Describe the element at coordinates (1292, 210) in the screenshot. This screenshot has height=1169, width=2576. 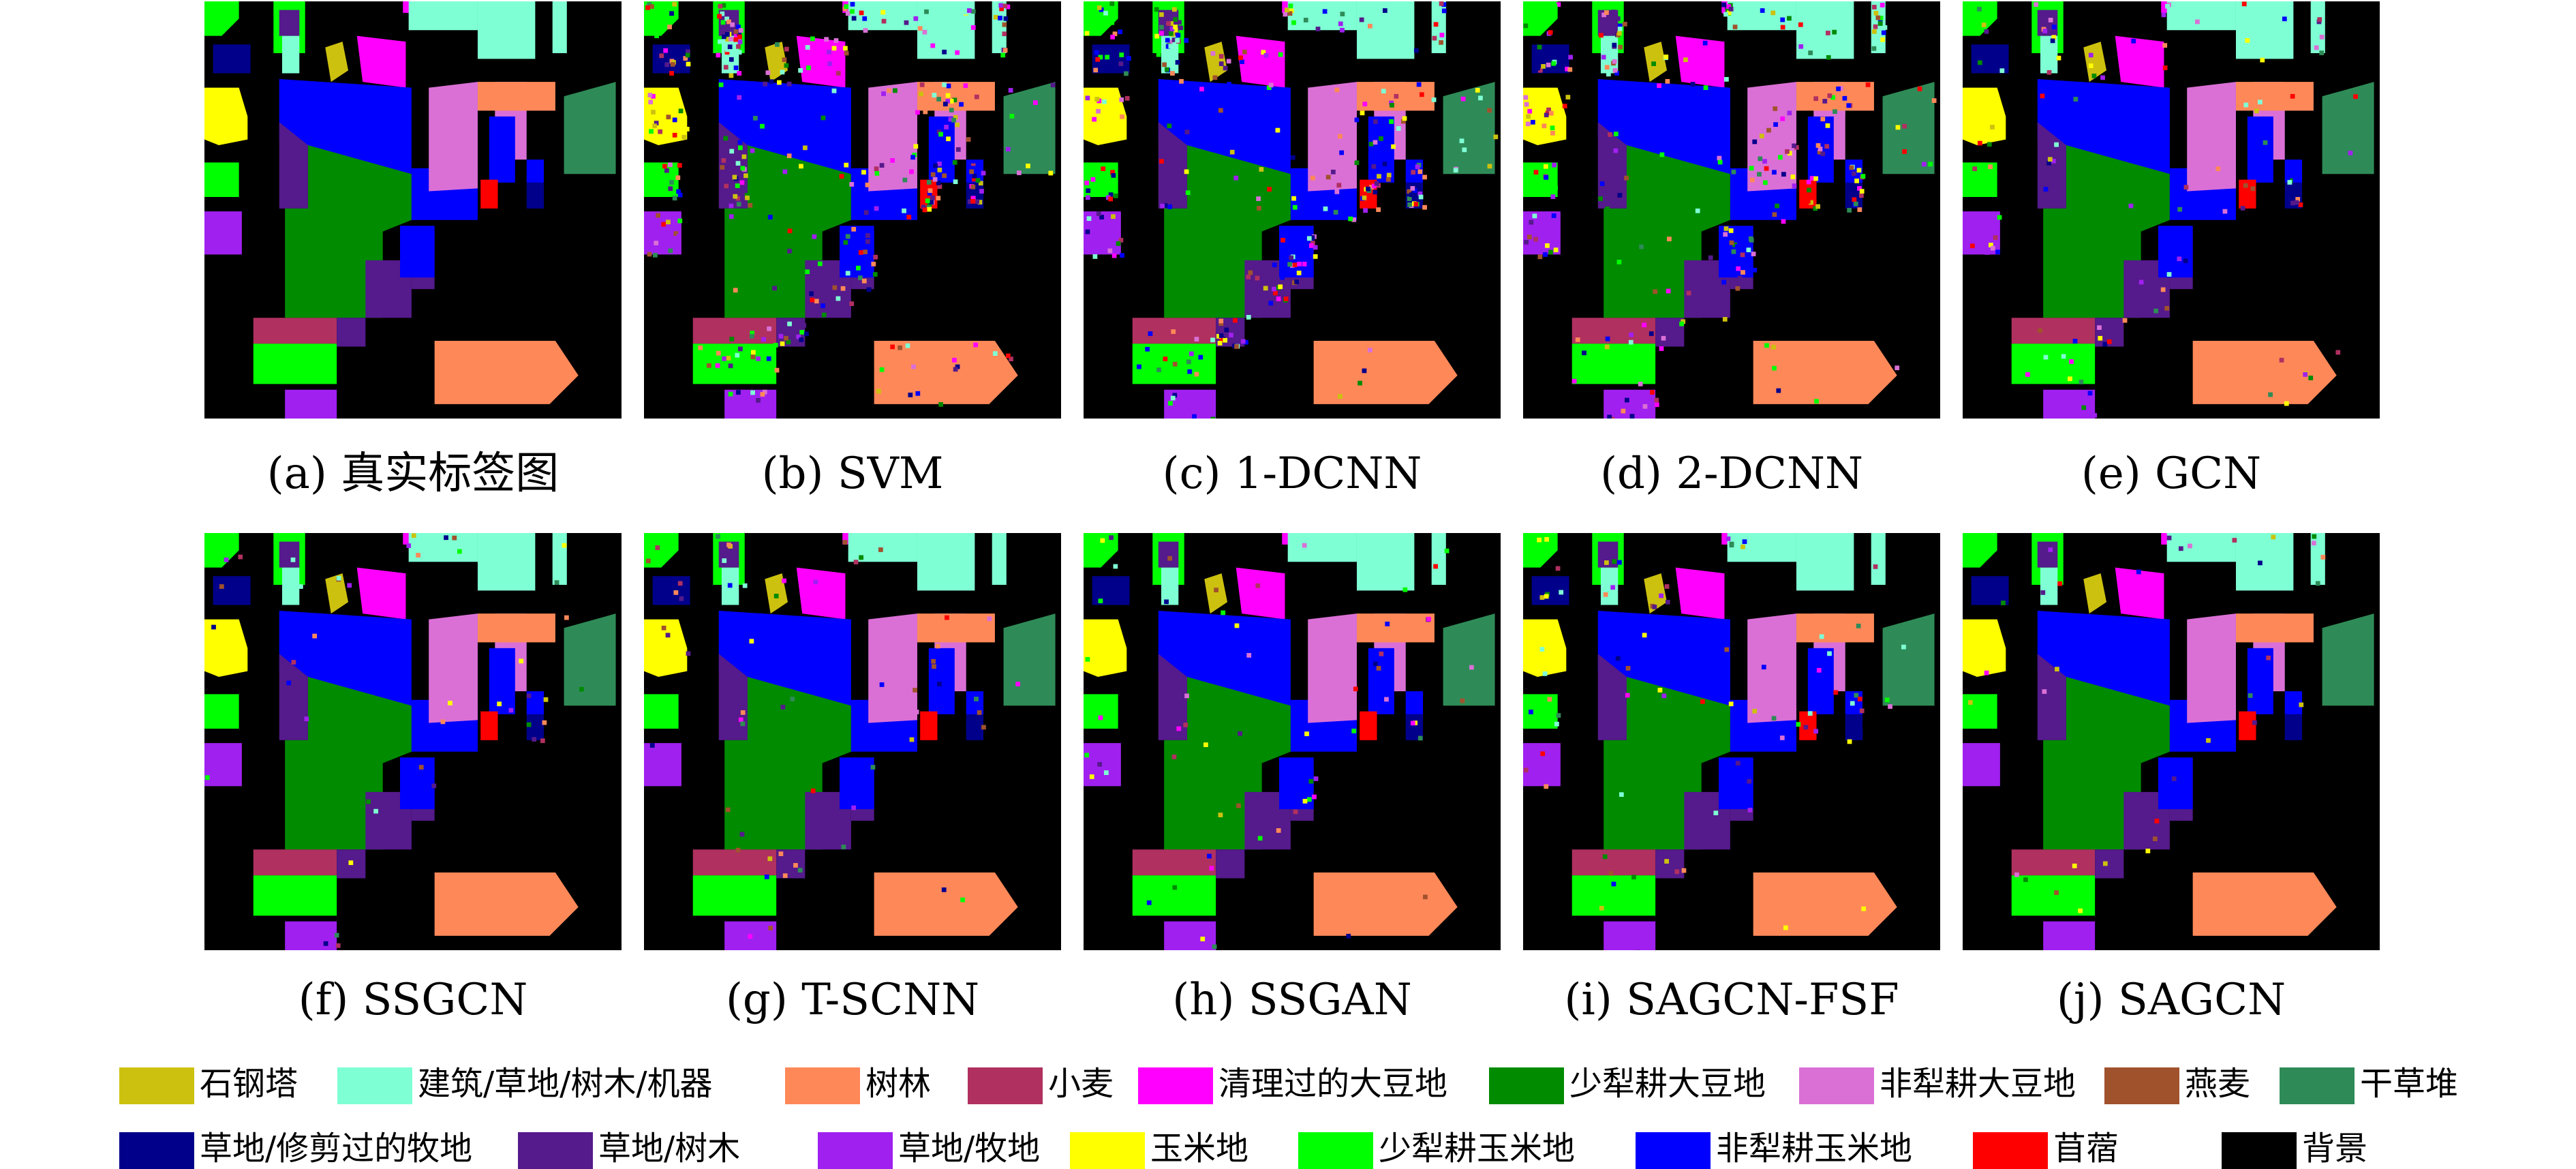
I see `map-panel-c` at that location.